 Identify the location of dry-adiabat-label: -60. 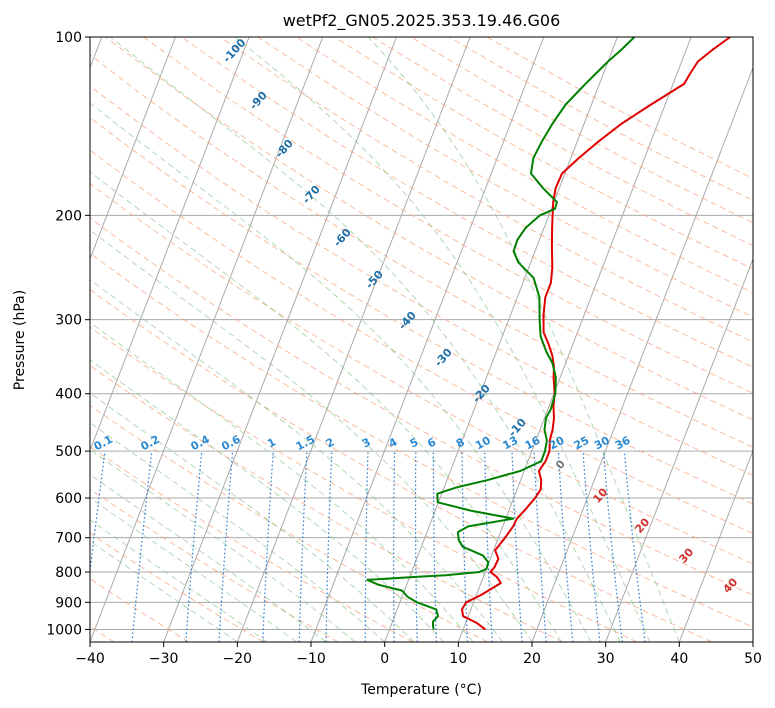
(342, 238).